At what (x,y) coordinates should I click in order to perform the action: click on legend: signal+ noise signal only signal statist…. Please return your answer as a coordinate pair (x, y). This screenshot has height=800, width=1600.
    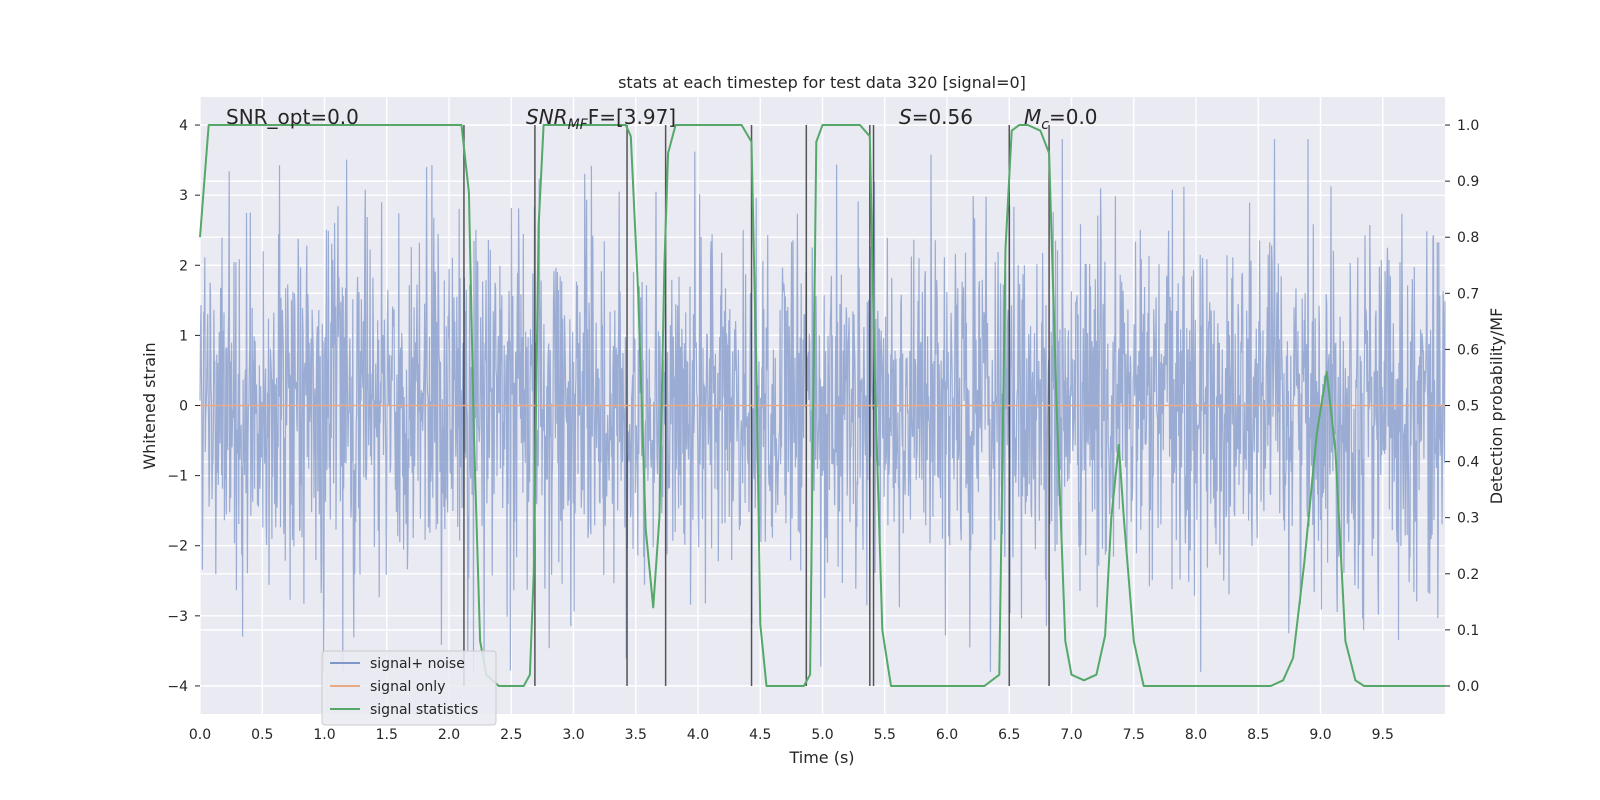
    Looking at the image, I should click on (409, 688).